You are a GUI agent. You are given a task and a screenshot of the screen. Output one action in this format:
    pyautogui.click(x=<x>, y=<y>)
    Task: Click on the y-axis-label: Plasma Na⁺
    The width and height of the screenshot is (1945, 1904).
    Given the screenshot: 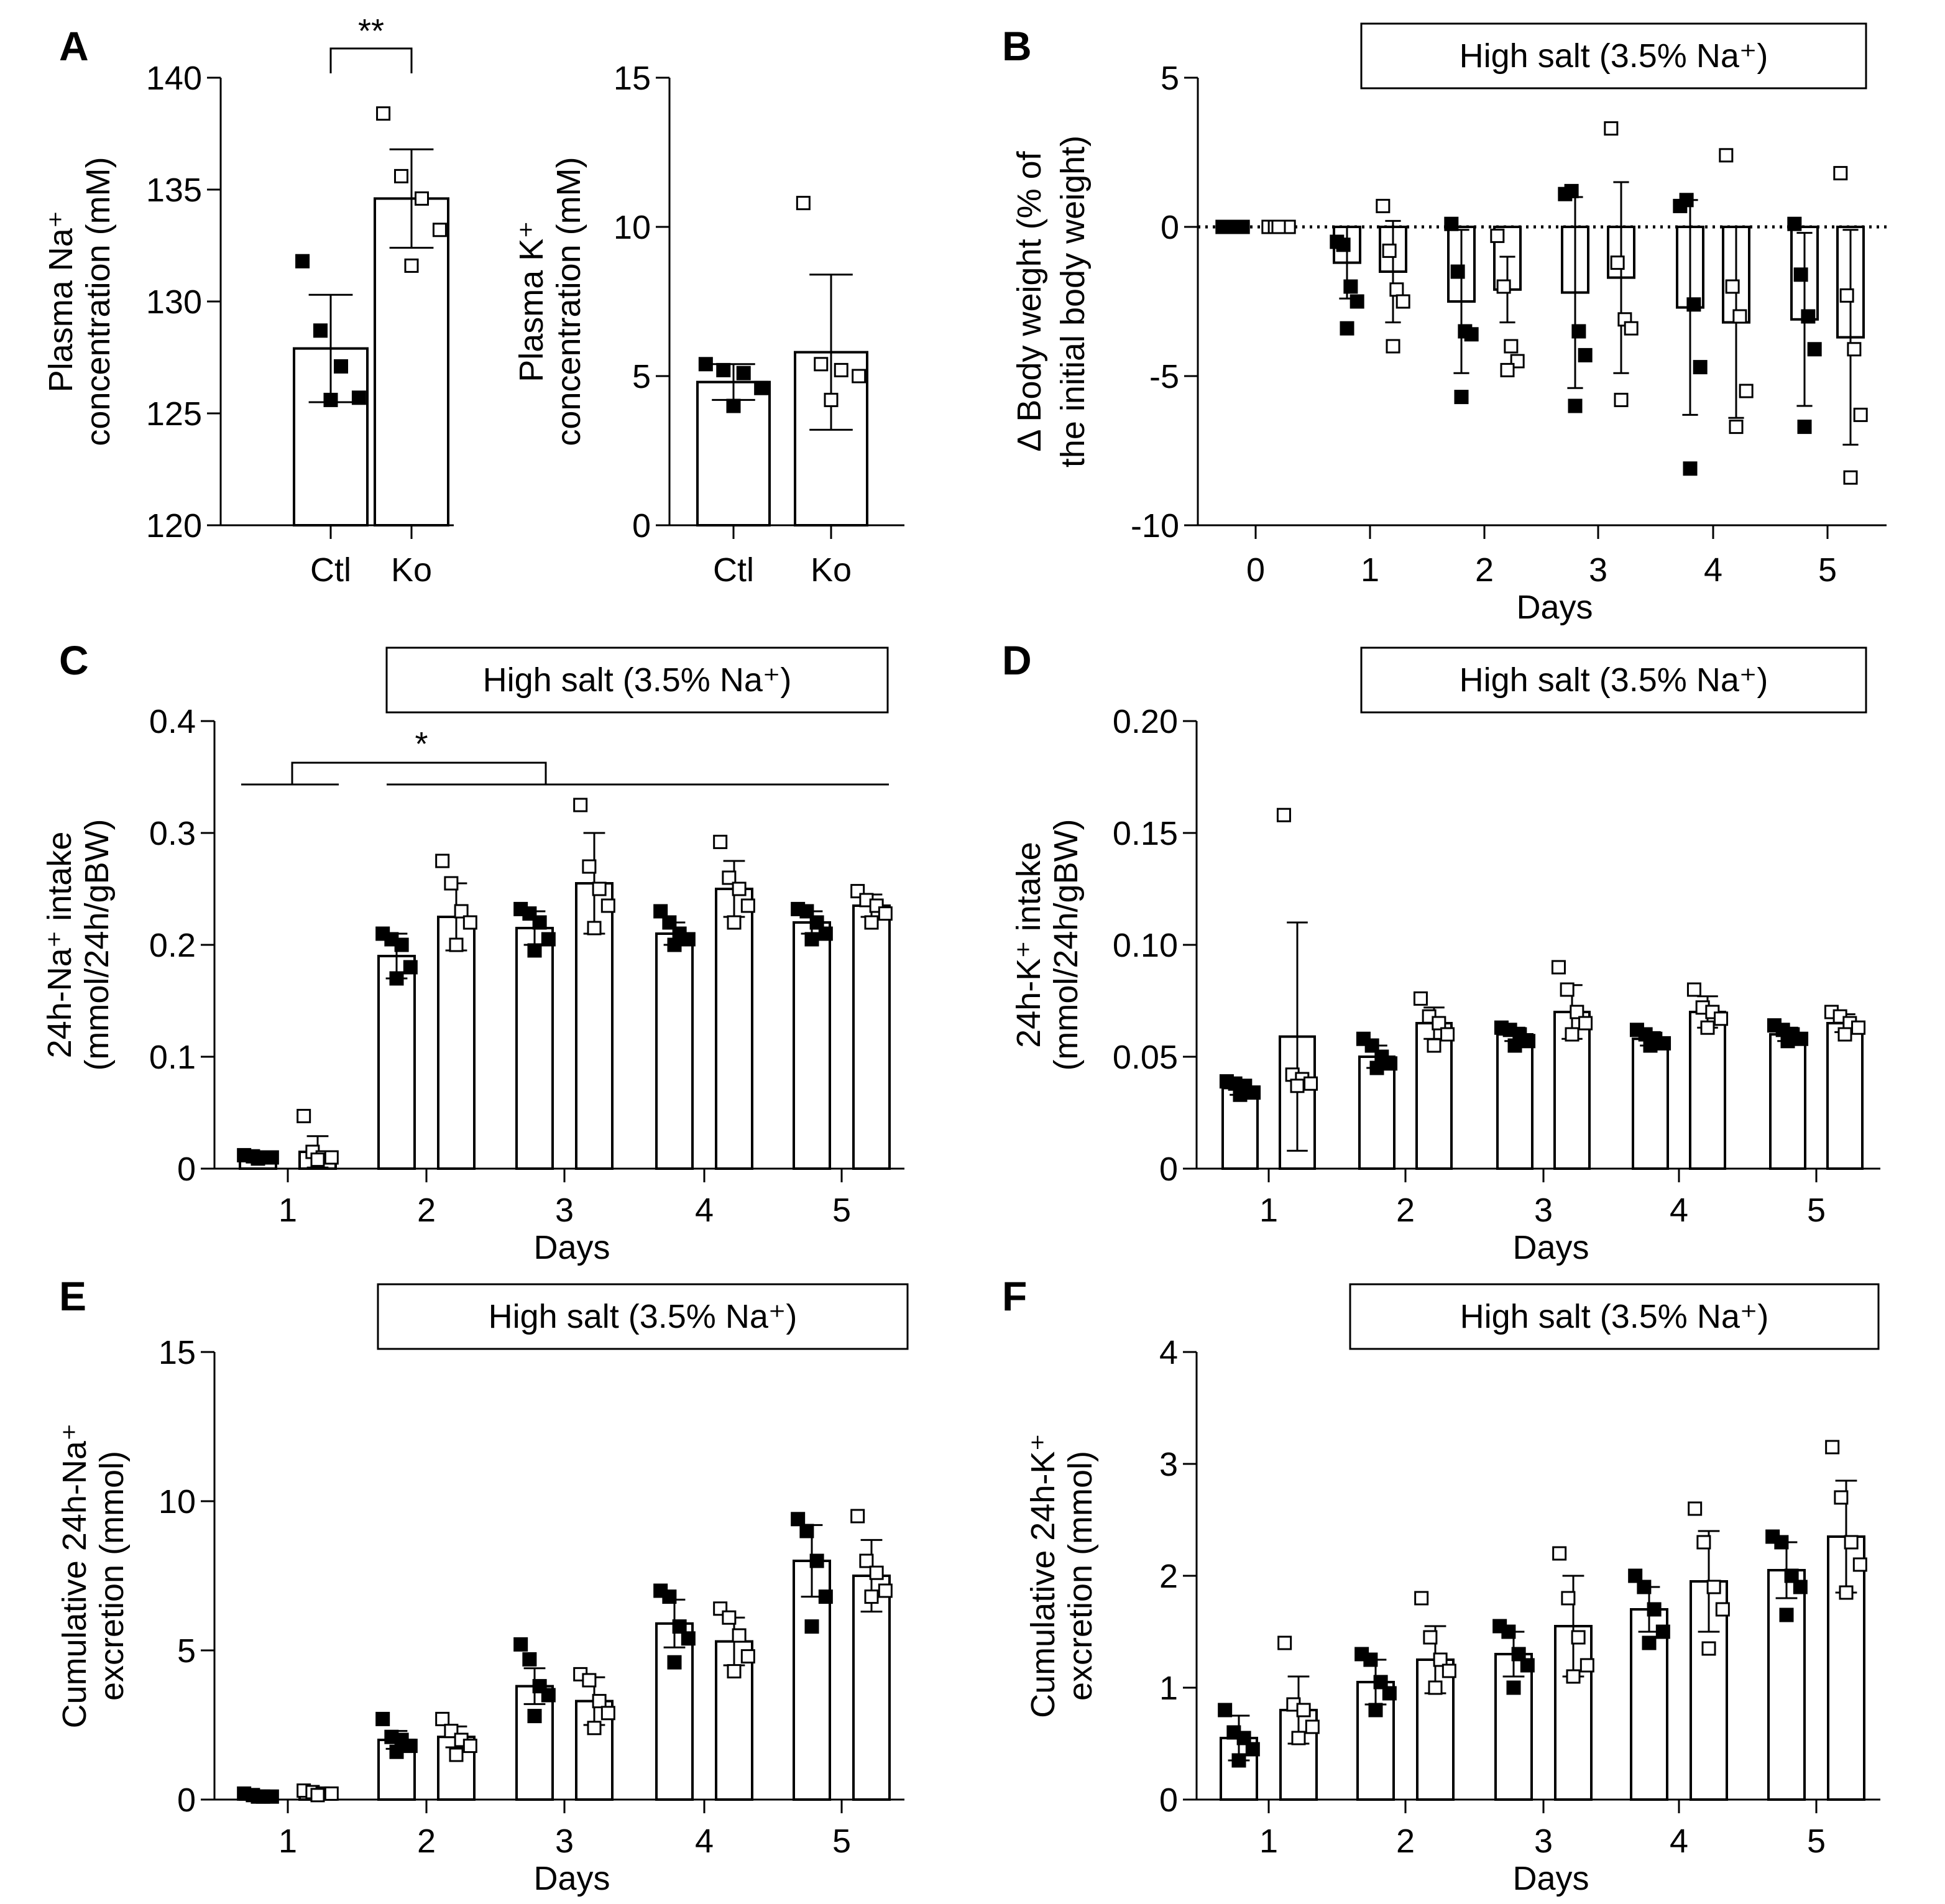 What is the action you would take?
    pyautogui.click(x=61, y=302)
    